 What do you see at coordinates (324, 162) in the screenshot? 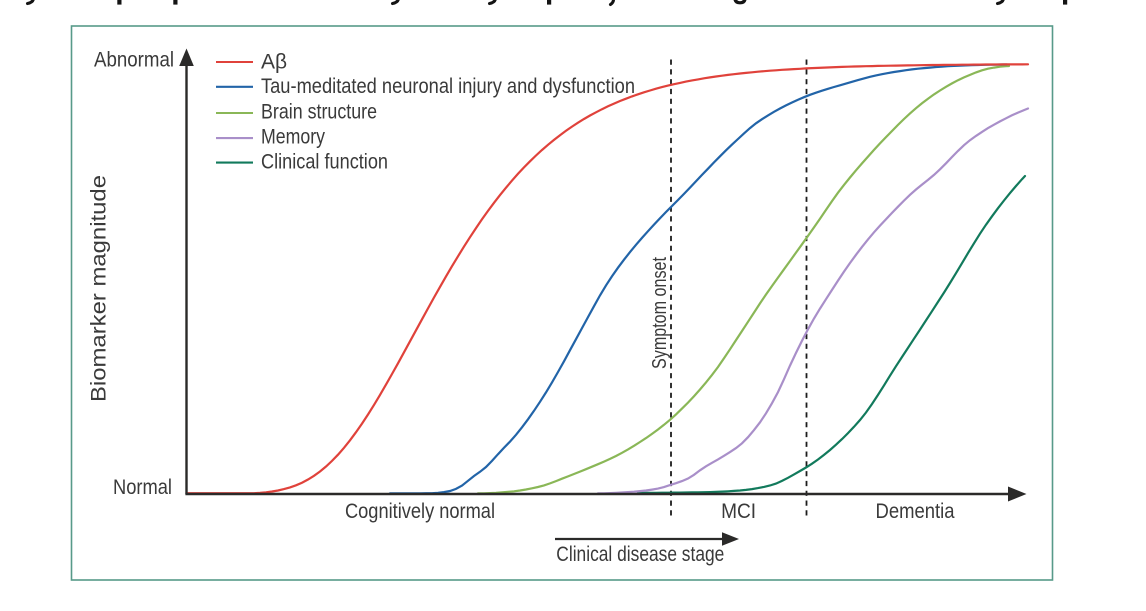
I see `svg-text: Clinical function` at bounding box center [324, 162].